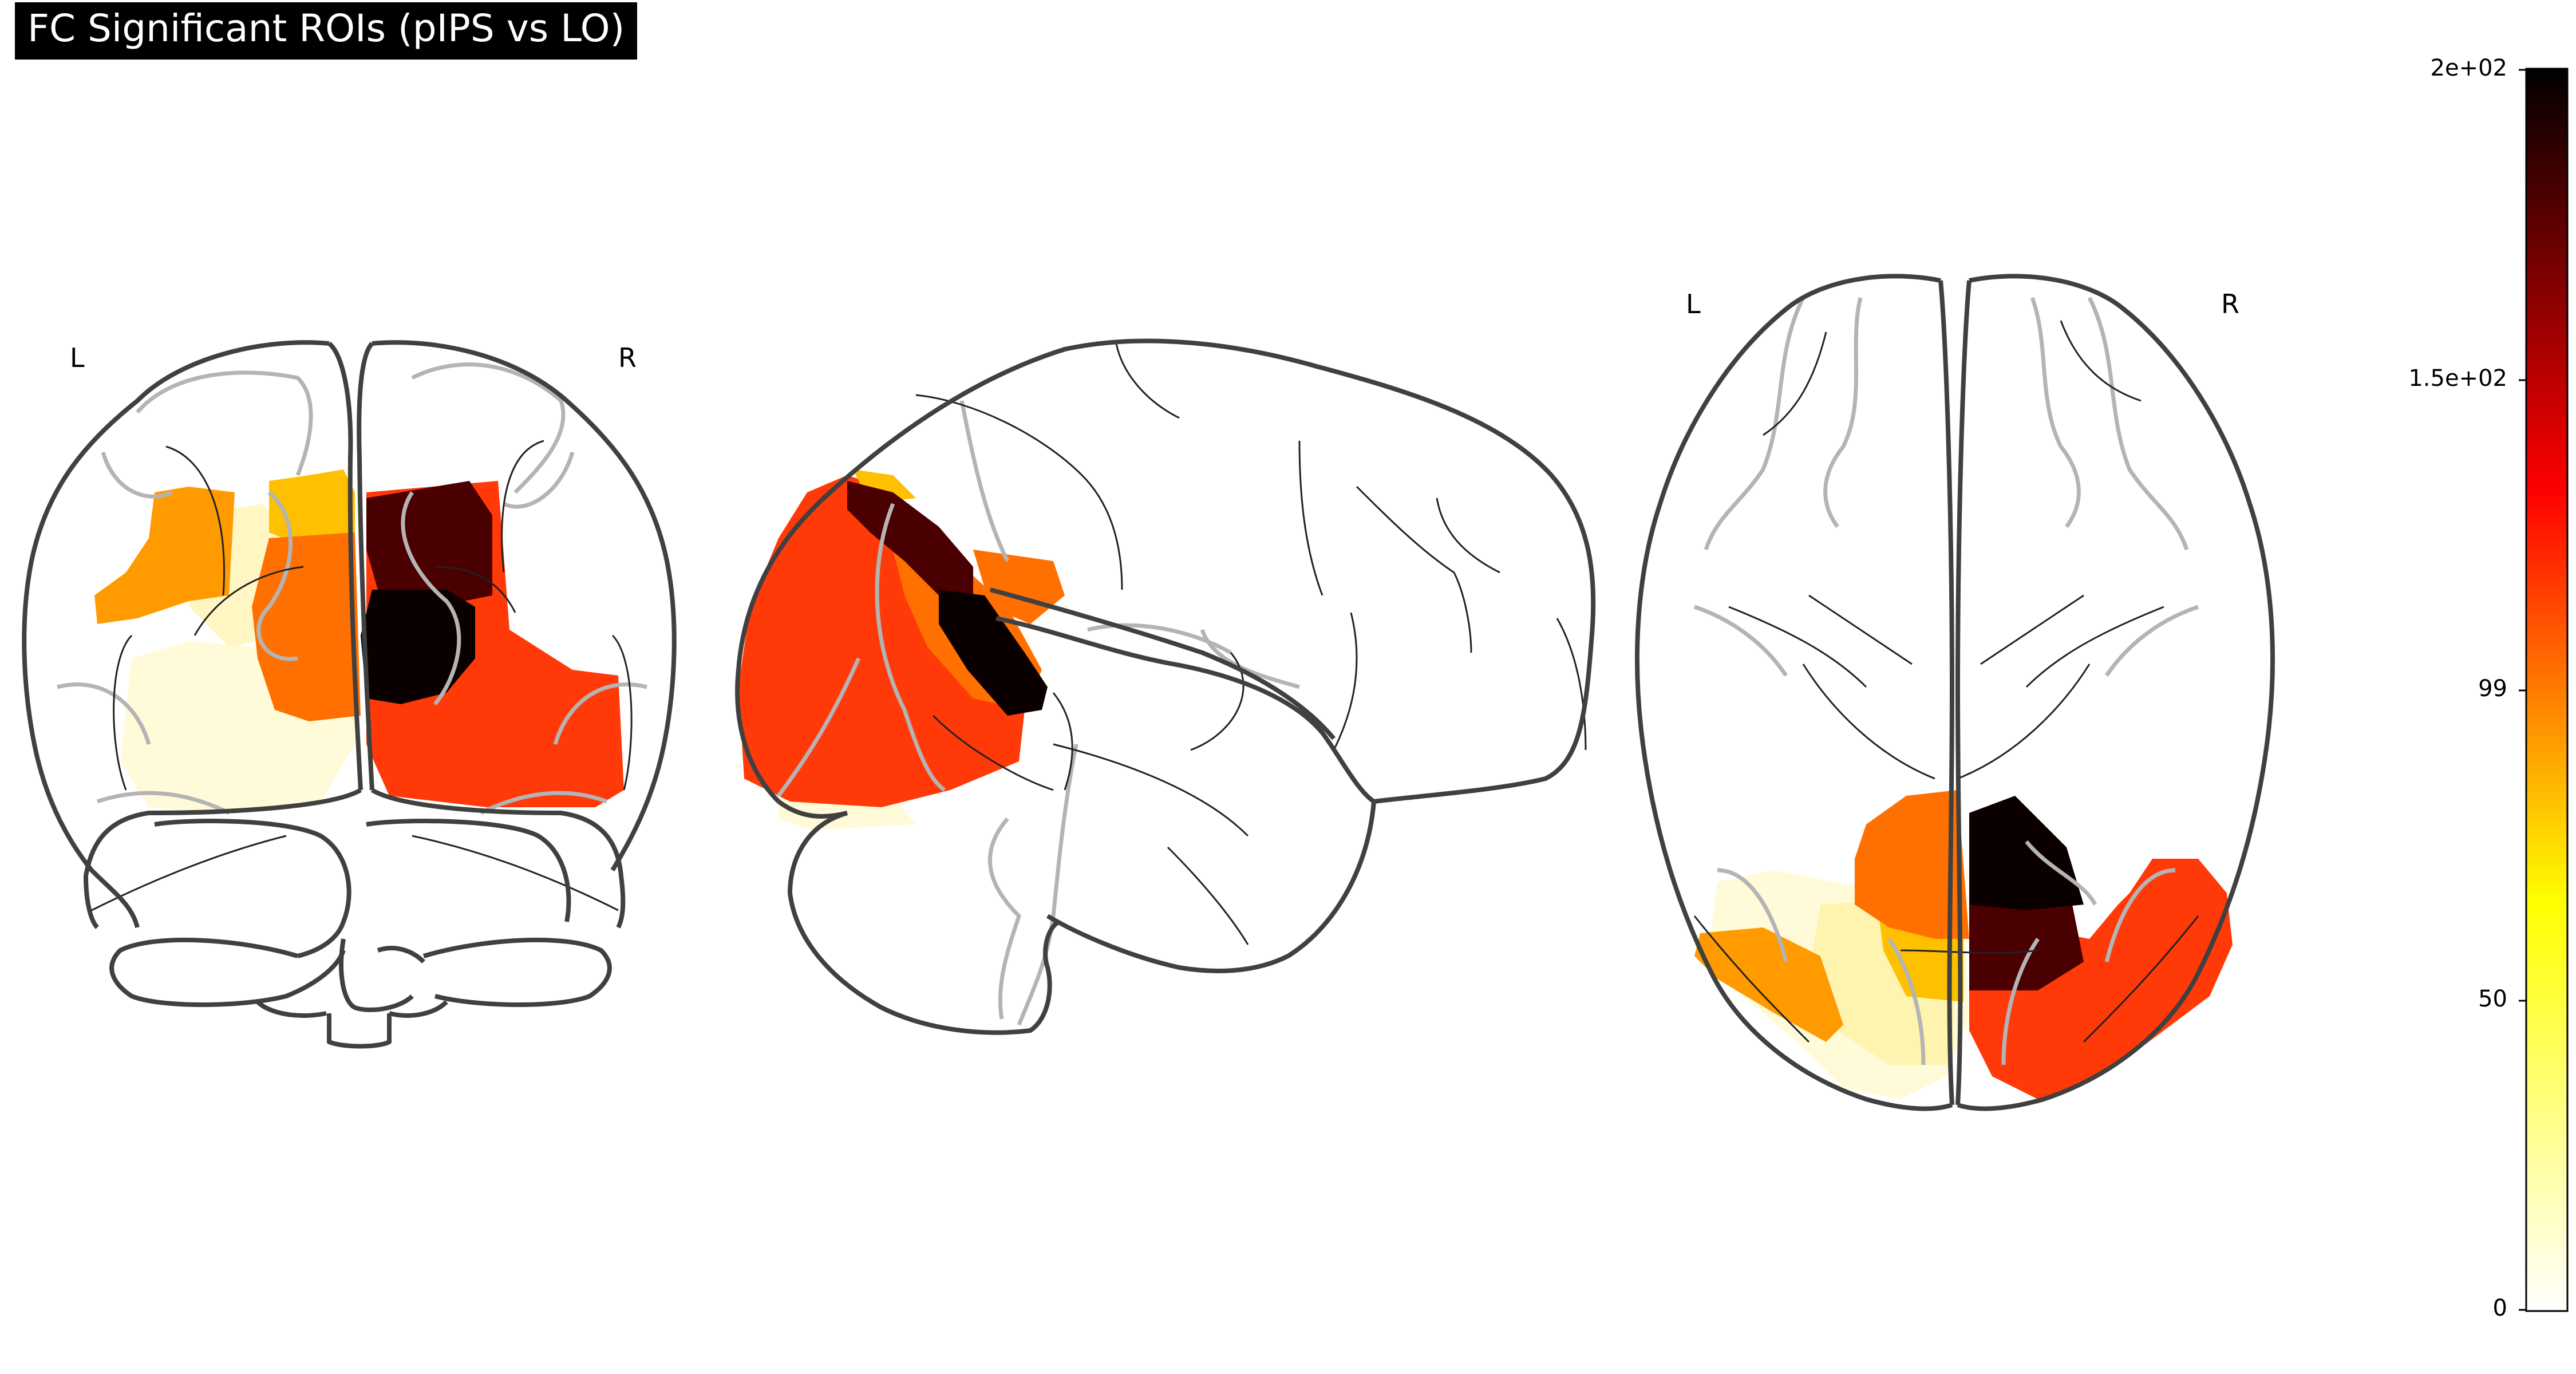  Describe the element at coordinates (2492, 689) in the screenshot. I see `colorbar-tick-label: 99` at that location.